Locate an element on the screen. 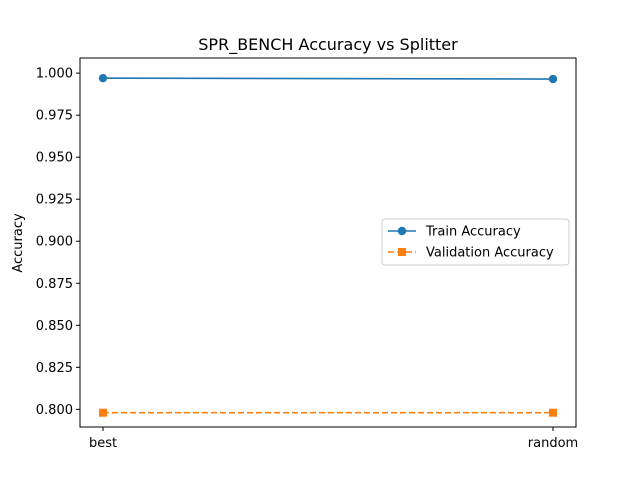 This screenshot has height=480, width=640. y-axis-label: Accuracy is located at coordinates (18, 243).